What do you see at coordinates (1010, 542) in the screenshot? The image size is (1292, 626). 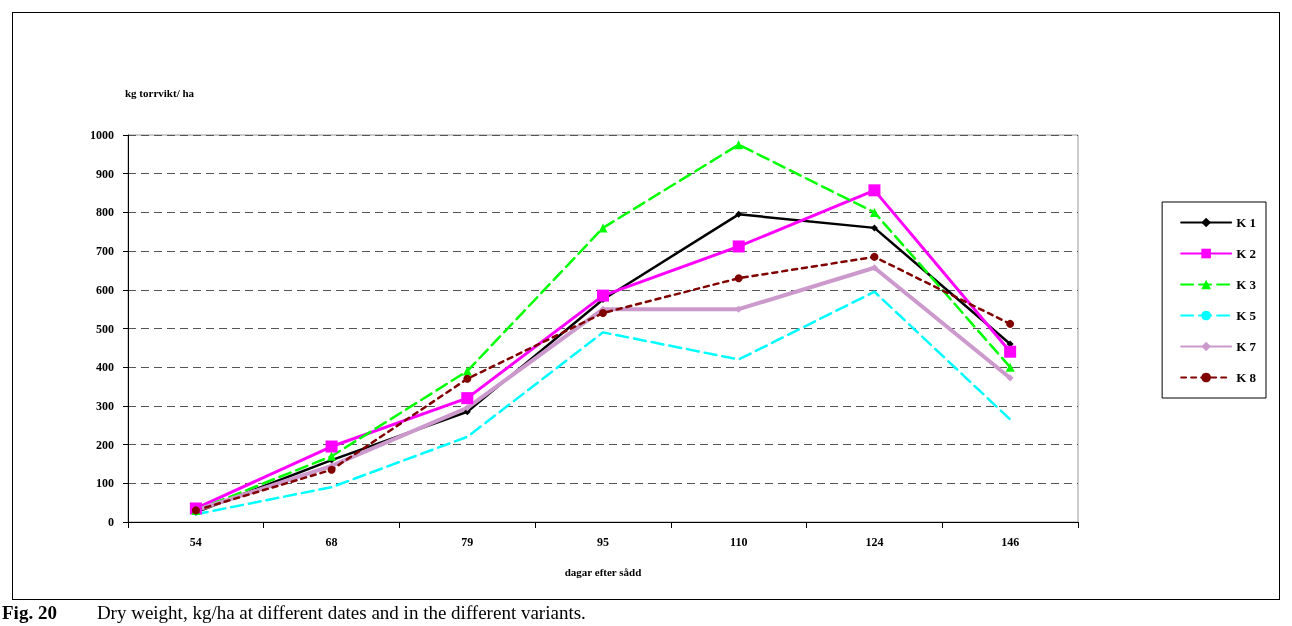 I see `x-tick-label: 146` at bounding box center [1010, 542].